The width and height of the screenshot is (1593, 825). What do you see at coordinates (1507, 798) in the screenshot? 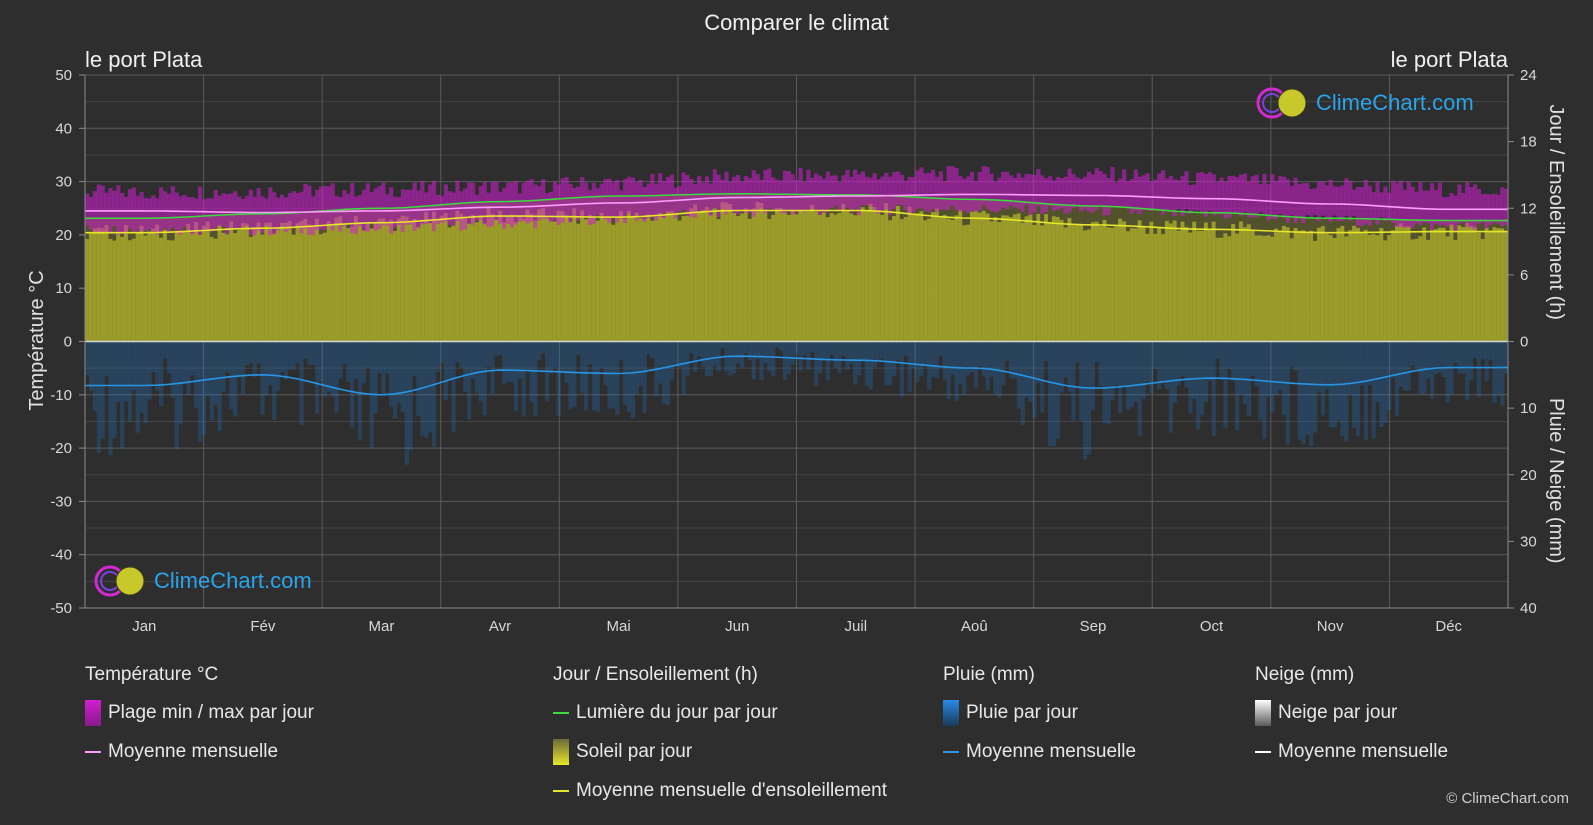
I see `copyright: © ClimeChart.com` at bounding box center [1507, 798].